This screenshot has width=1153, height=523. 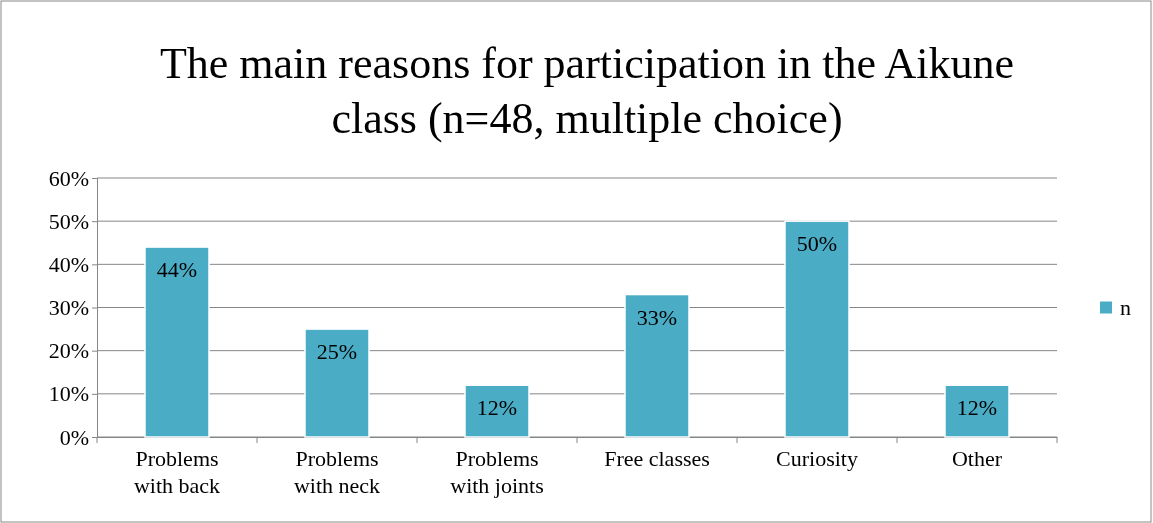 I want to click on chart-title: The main reasons for participation in the Aikune class (n=48, multiple choice), so click(x=587, y=91).